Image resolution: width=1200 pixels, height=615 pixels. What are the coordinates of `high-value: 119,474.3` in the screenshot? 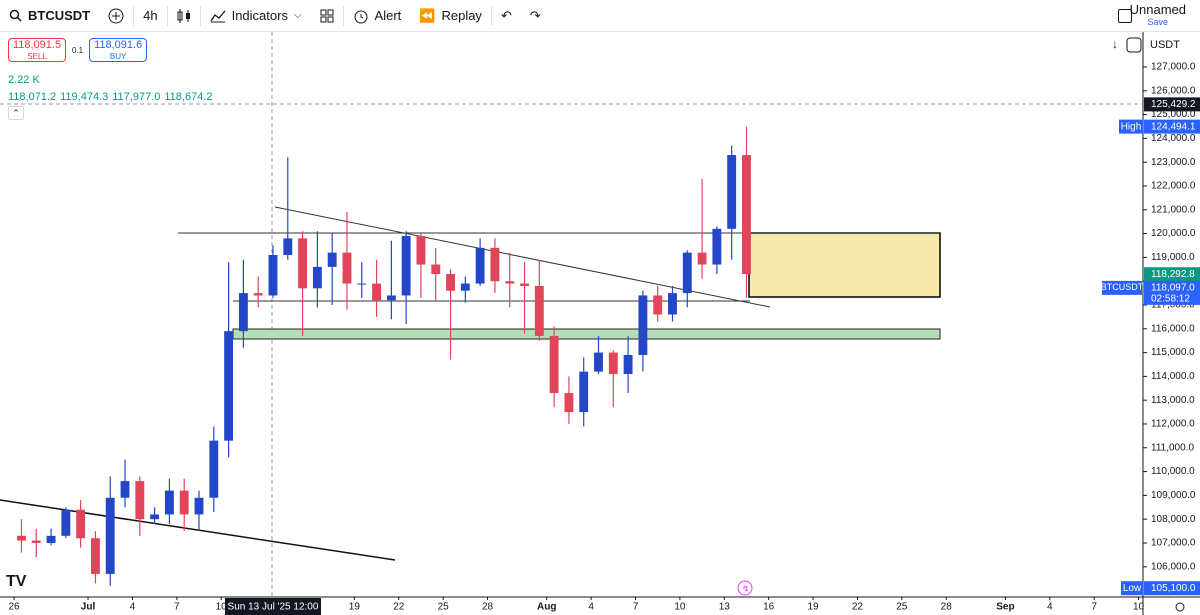 It's located at (84, 97).